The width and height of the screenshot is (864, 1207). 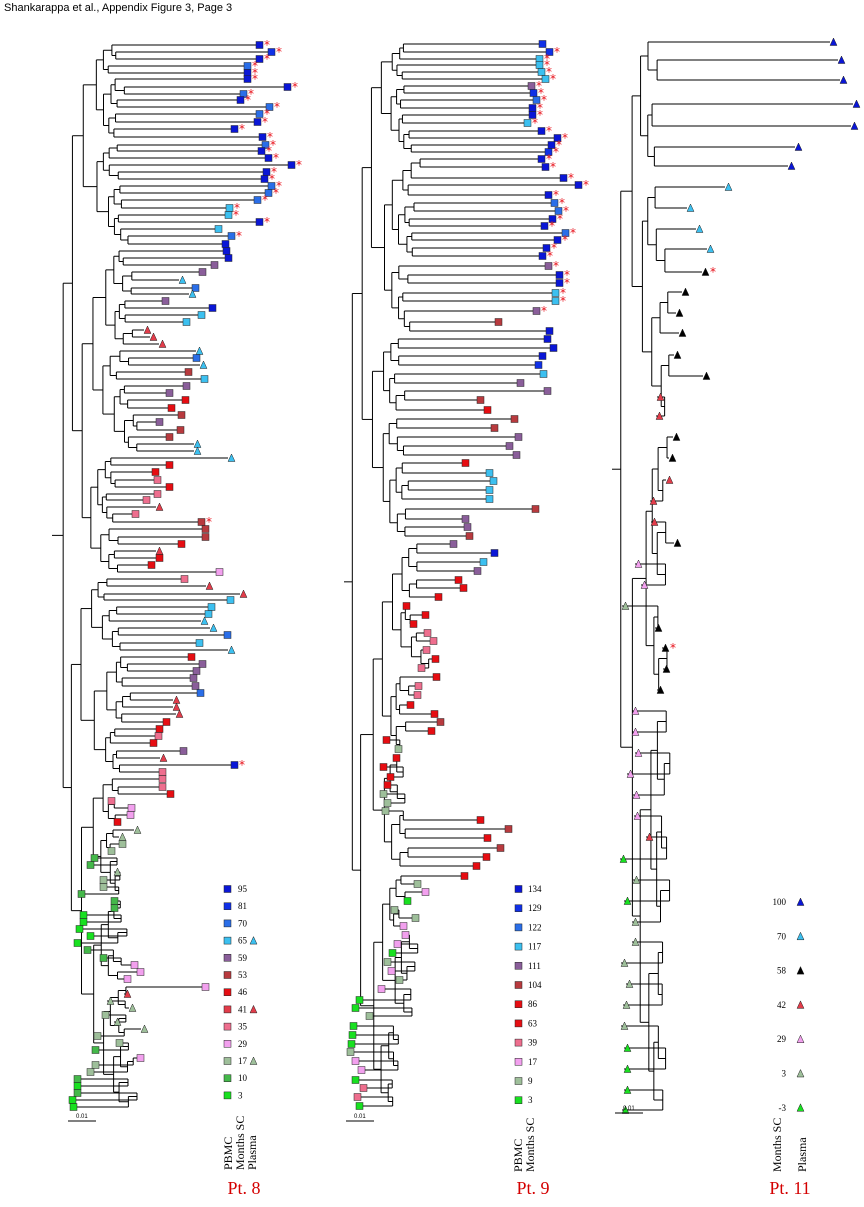 I want to click on legend-item-pt8: 10, so click(x=235, y=1078).